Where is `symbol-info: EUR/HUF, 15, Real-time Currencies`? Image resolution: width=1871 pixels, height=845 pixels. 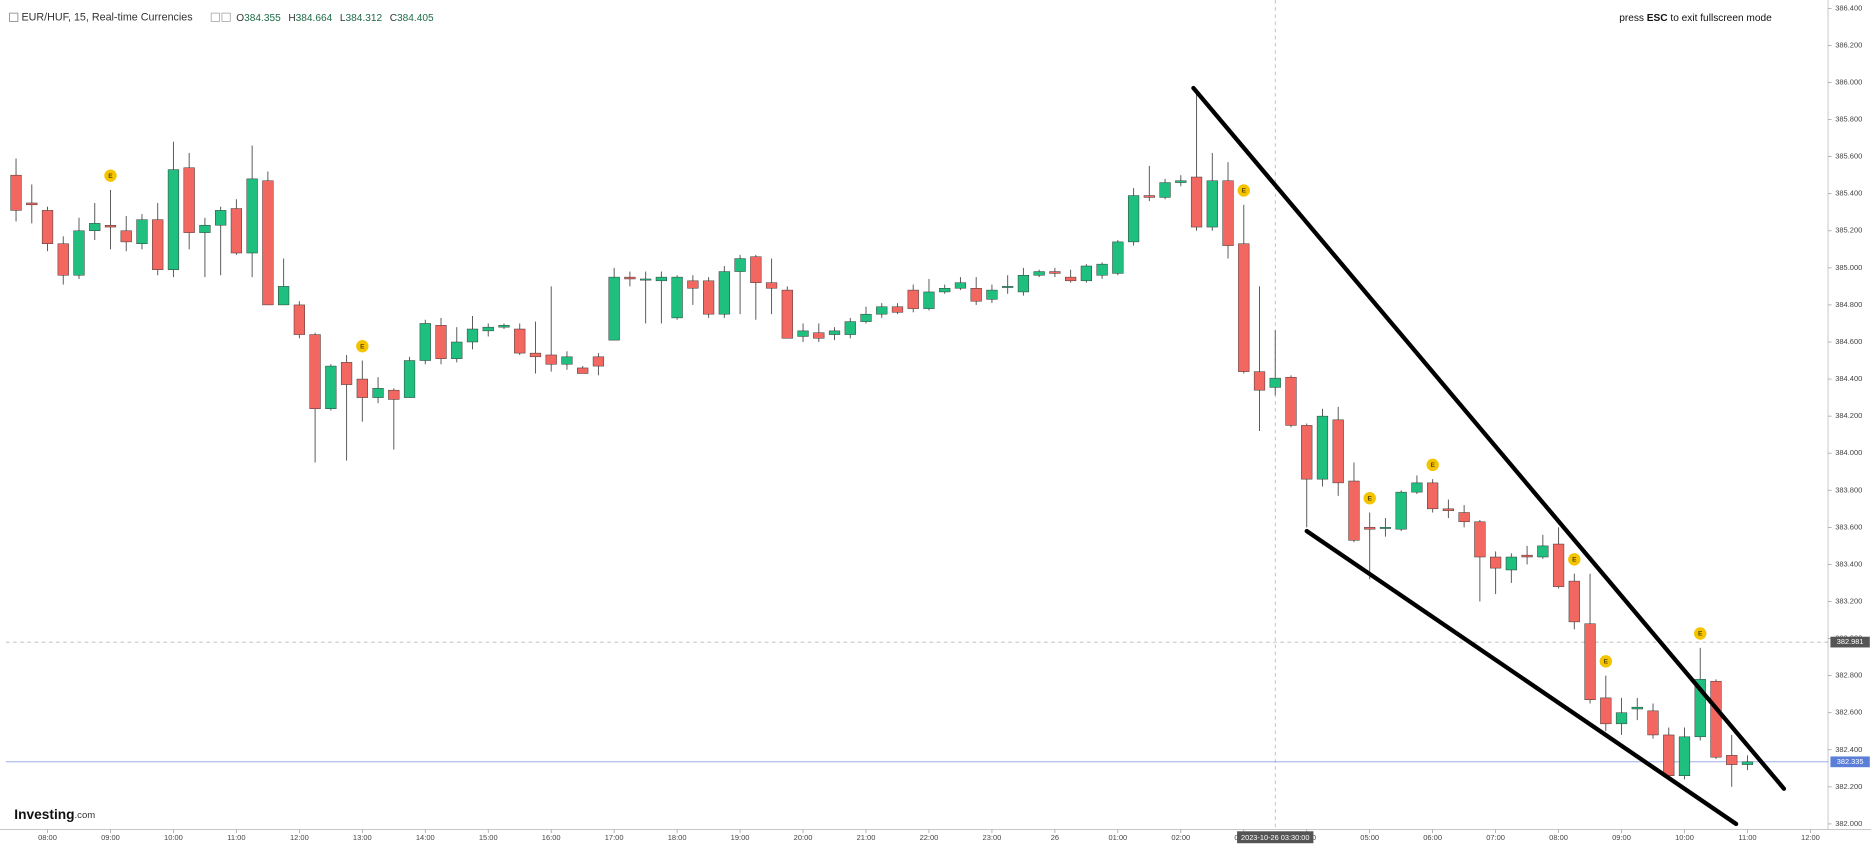
symbol-info: EUR/HUF, 15, Real-time Currencies is located at coordinates (106, 18).